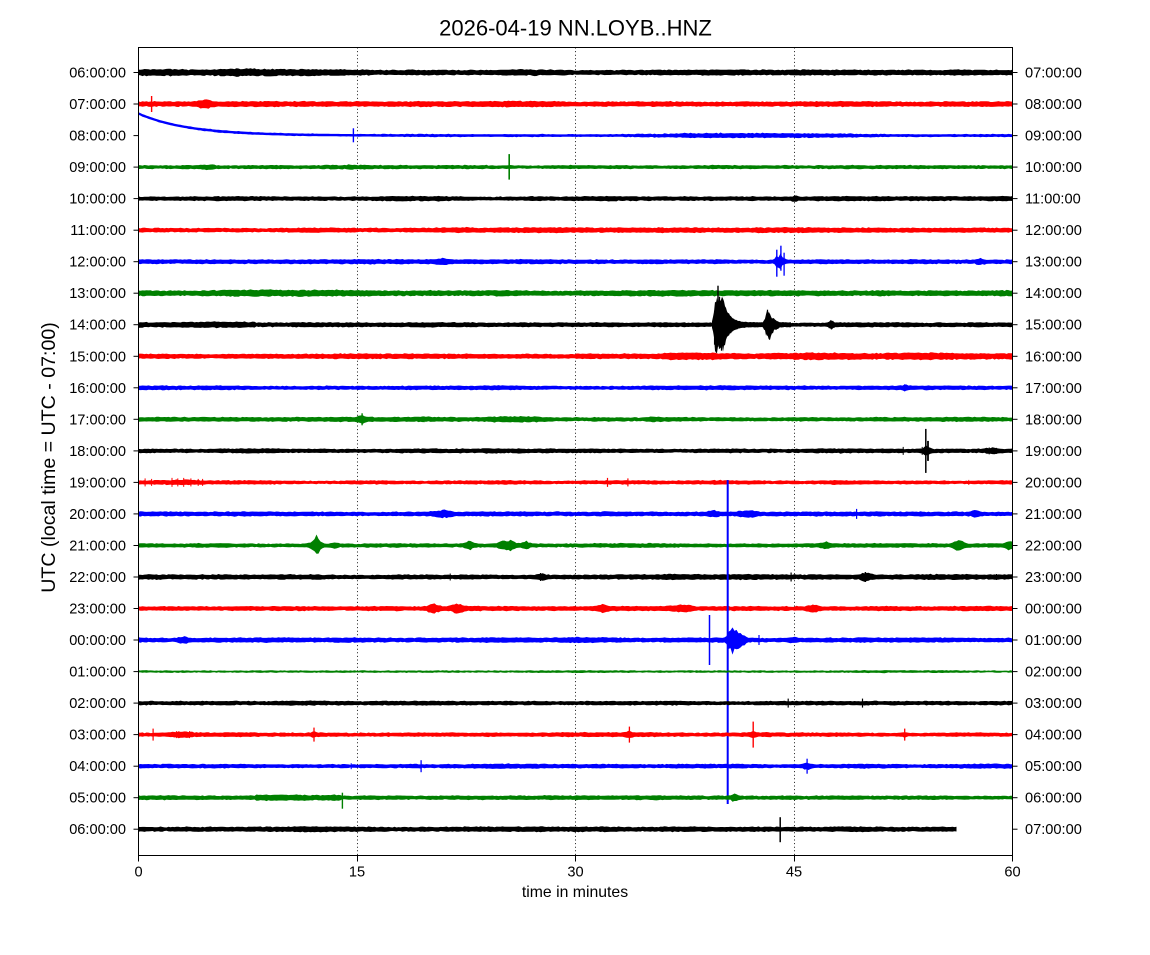  Describe the element at coordinates (138, 873) in the screenshot. I see `svg-text: 0` at that location.